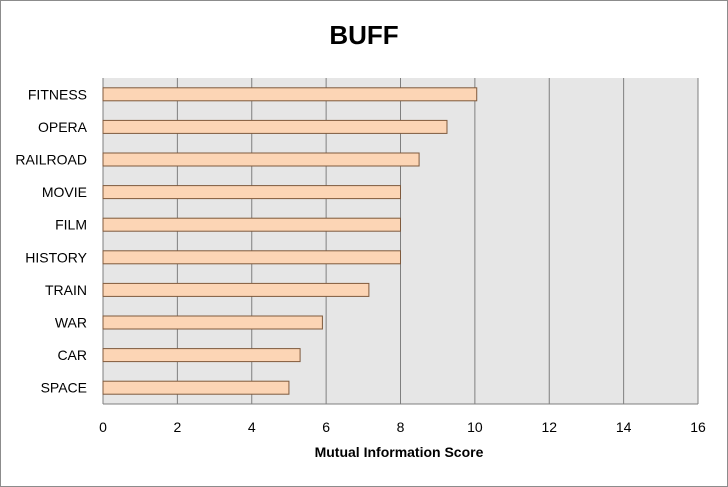 Image resolution: width=728 pixels, height=487 pixels. Describe the element at coordinates (64, 388) in the screenshot. I see `category-label: SPACE` at that location.